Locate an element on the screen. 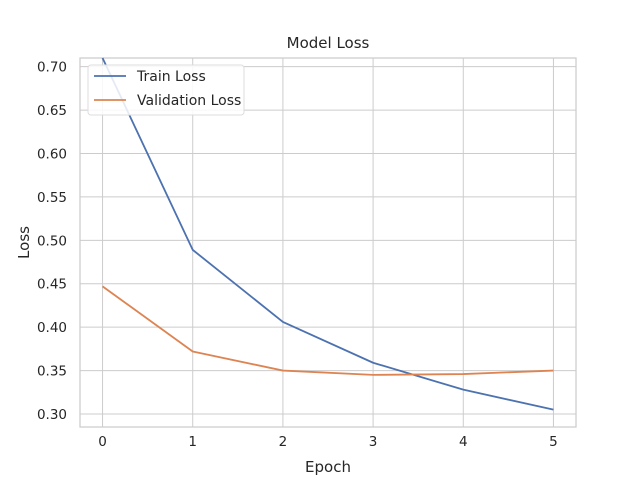  y-tick-label: 0.60 is located at coordinates (52, 155).